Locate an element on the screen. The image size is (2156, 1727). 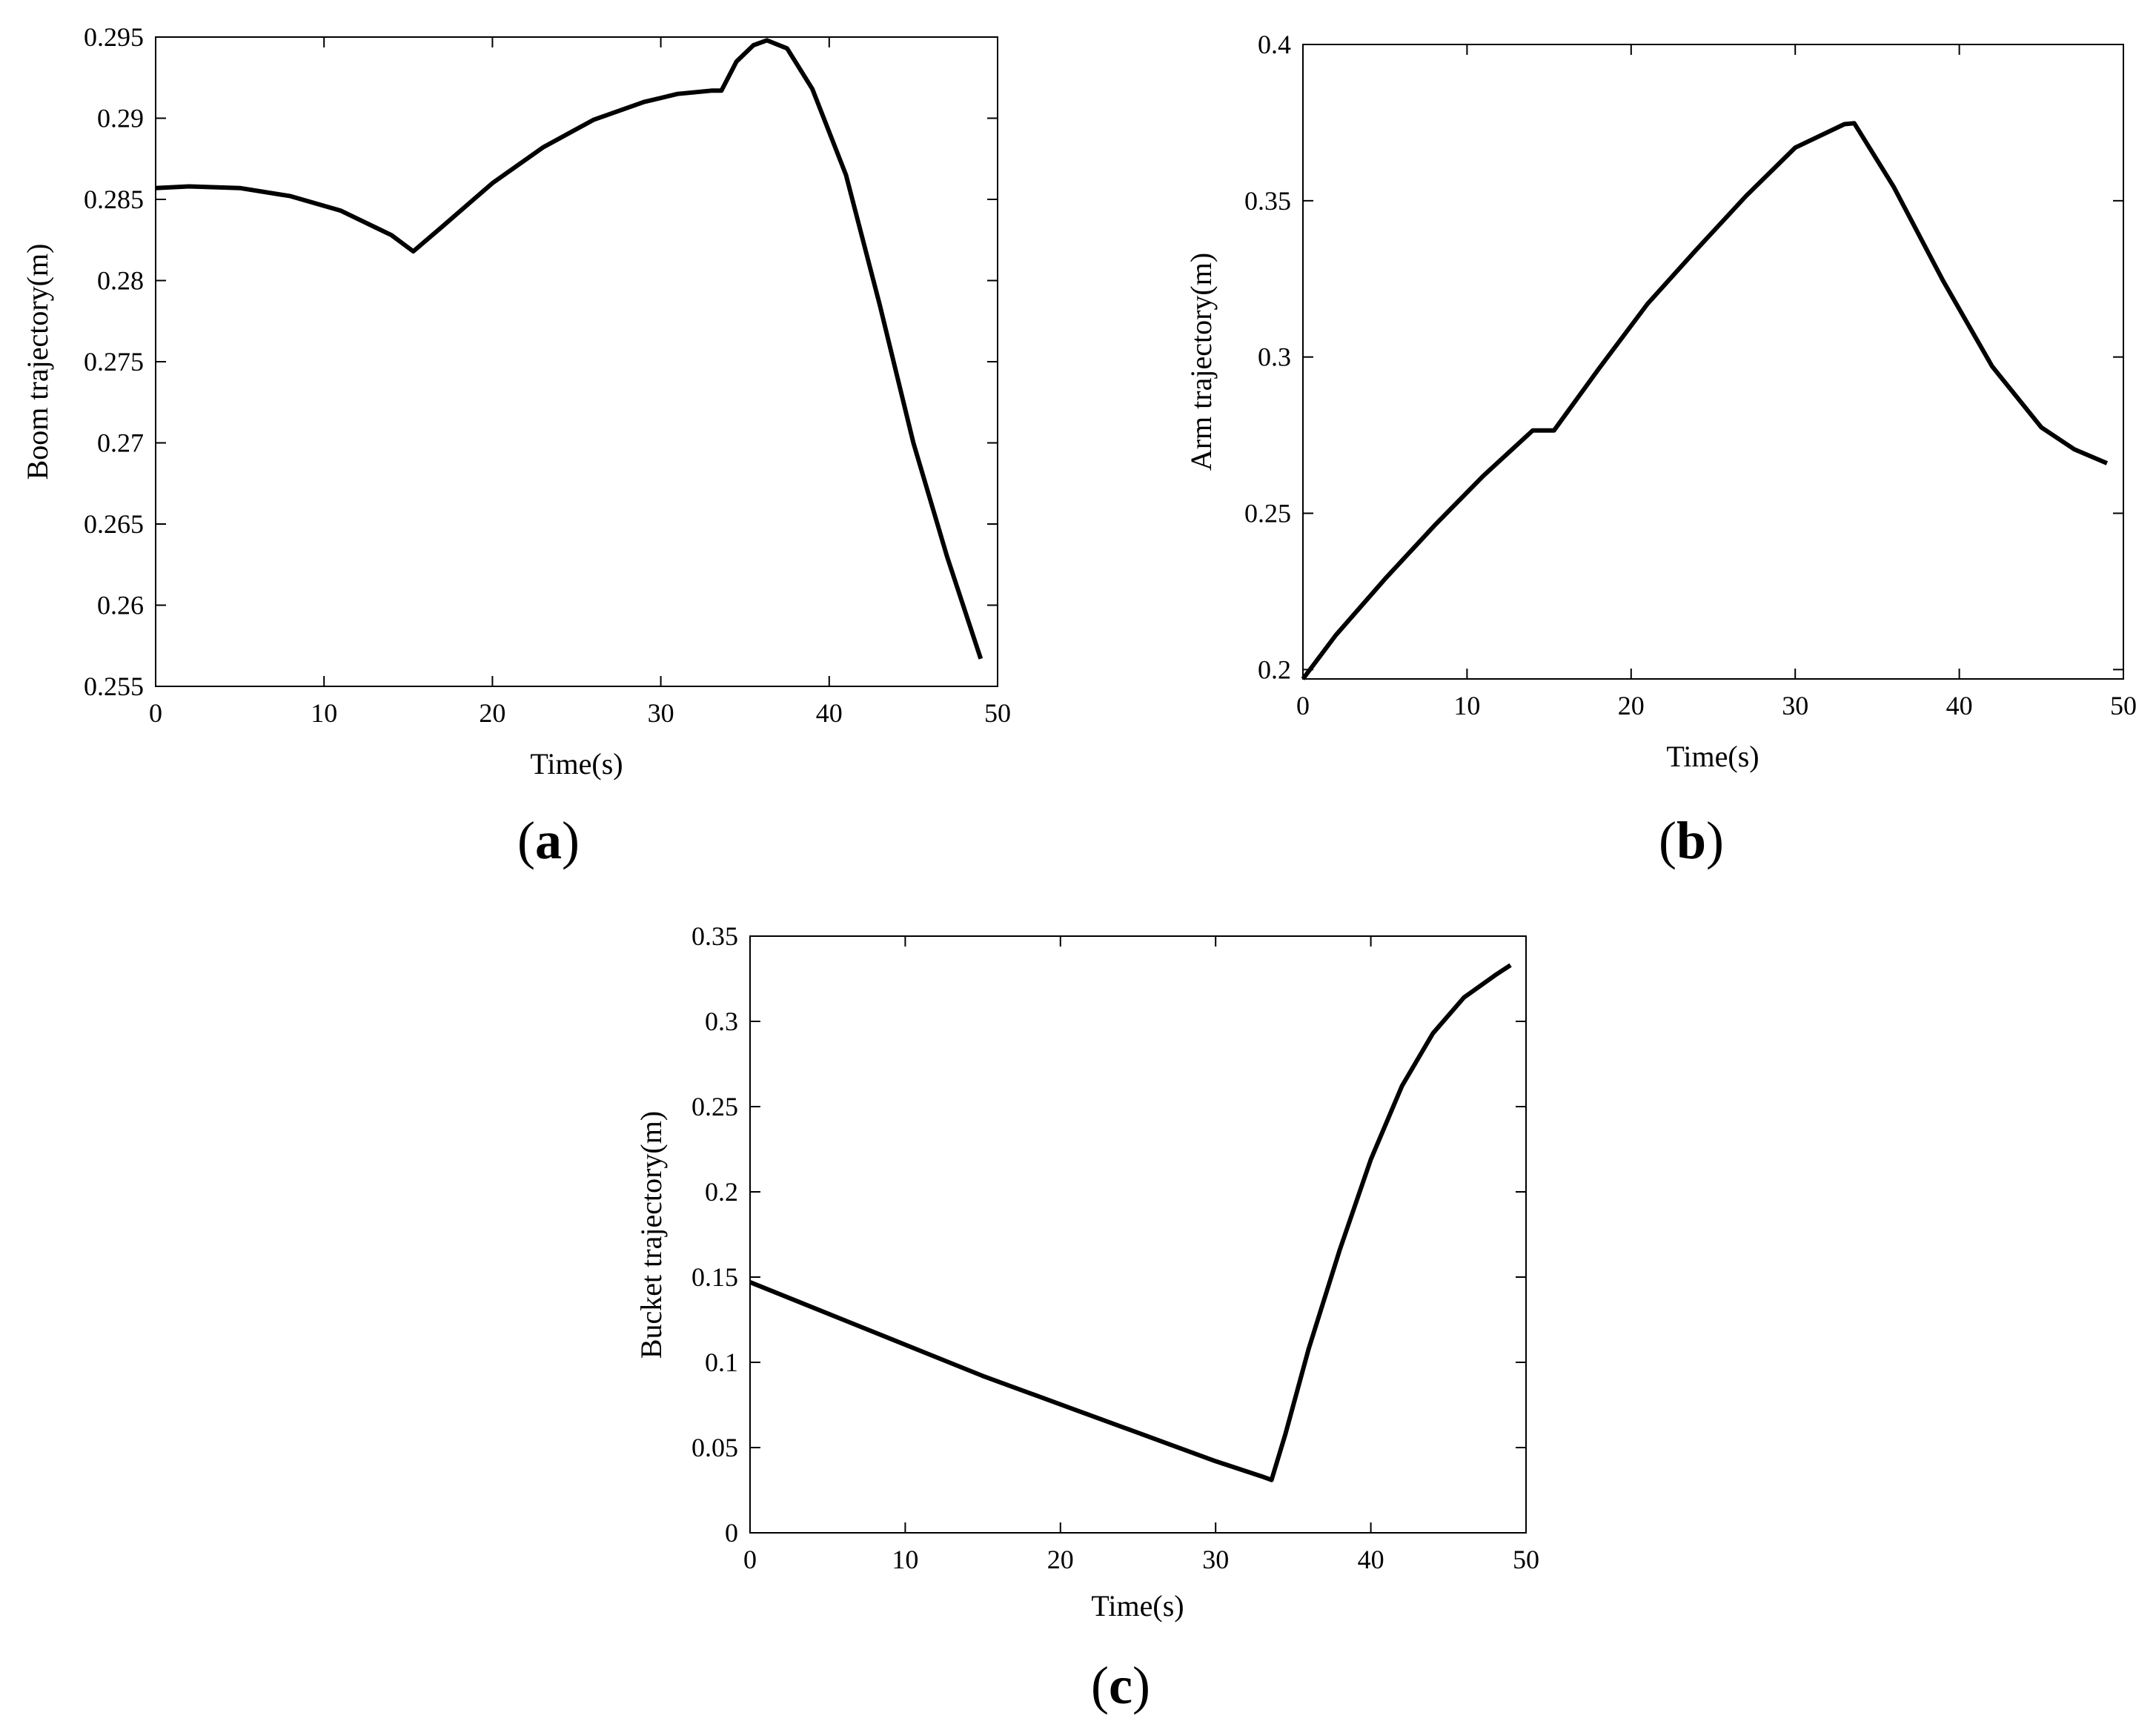
y-tick-label: 0.29 is located at coordinates (120, 118).